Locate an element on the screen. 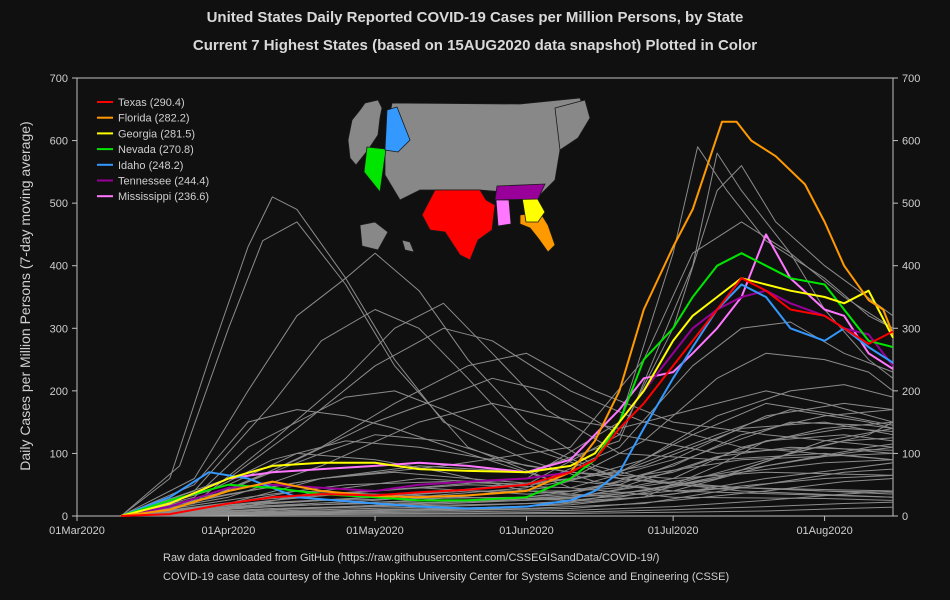 The image size is (950, 600). legend-label: Texas (290.4) is located at coordinates (151, 103).